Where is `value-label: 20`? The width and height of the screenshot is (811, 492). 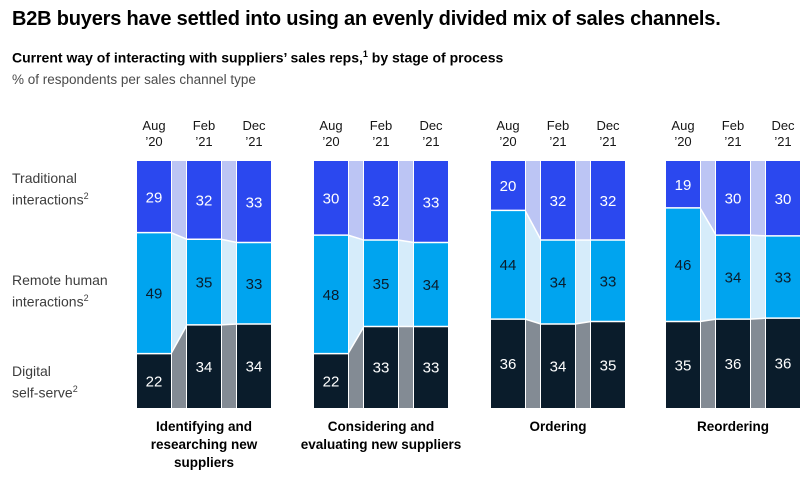
value-label: 20 is located at coordinates (508, 186).